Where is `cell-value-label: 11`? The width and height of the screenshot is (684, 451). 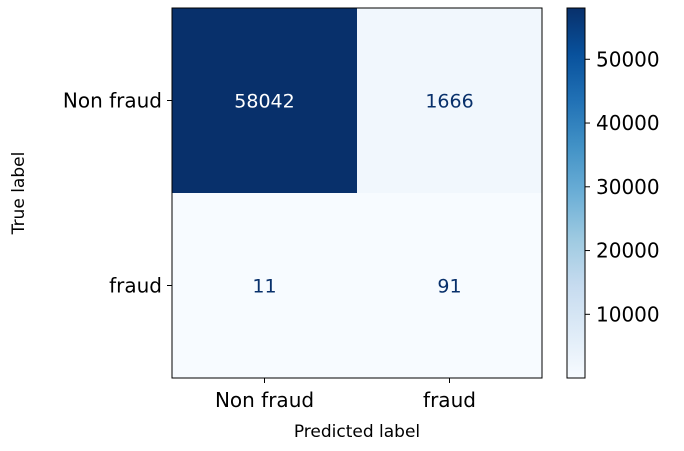 cell-value-label: 11 is located at coordinates (264, 287).